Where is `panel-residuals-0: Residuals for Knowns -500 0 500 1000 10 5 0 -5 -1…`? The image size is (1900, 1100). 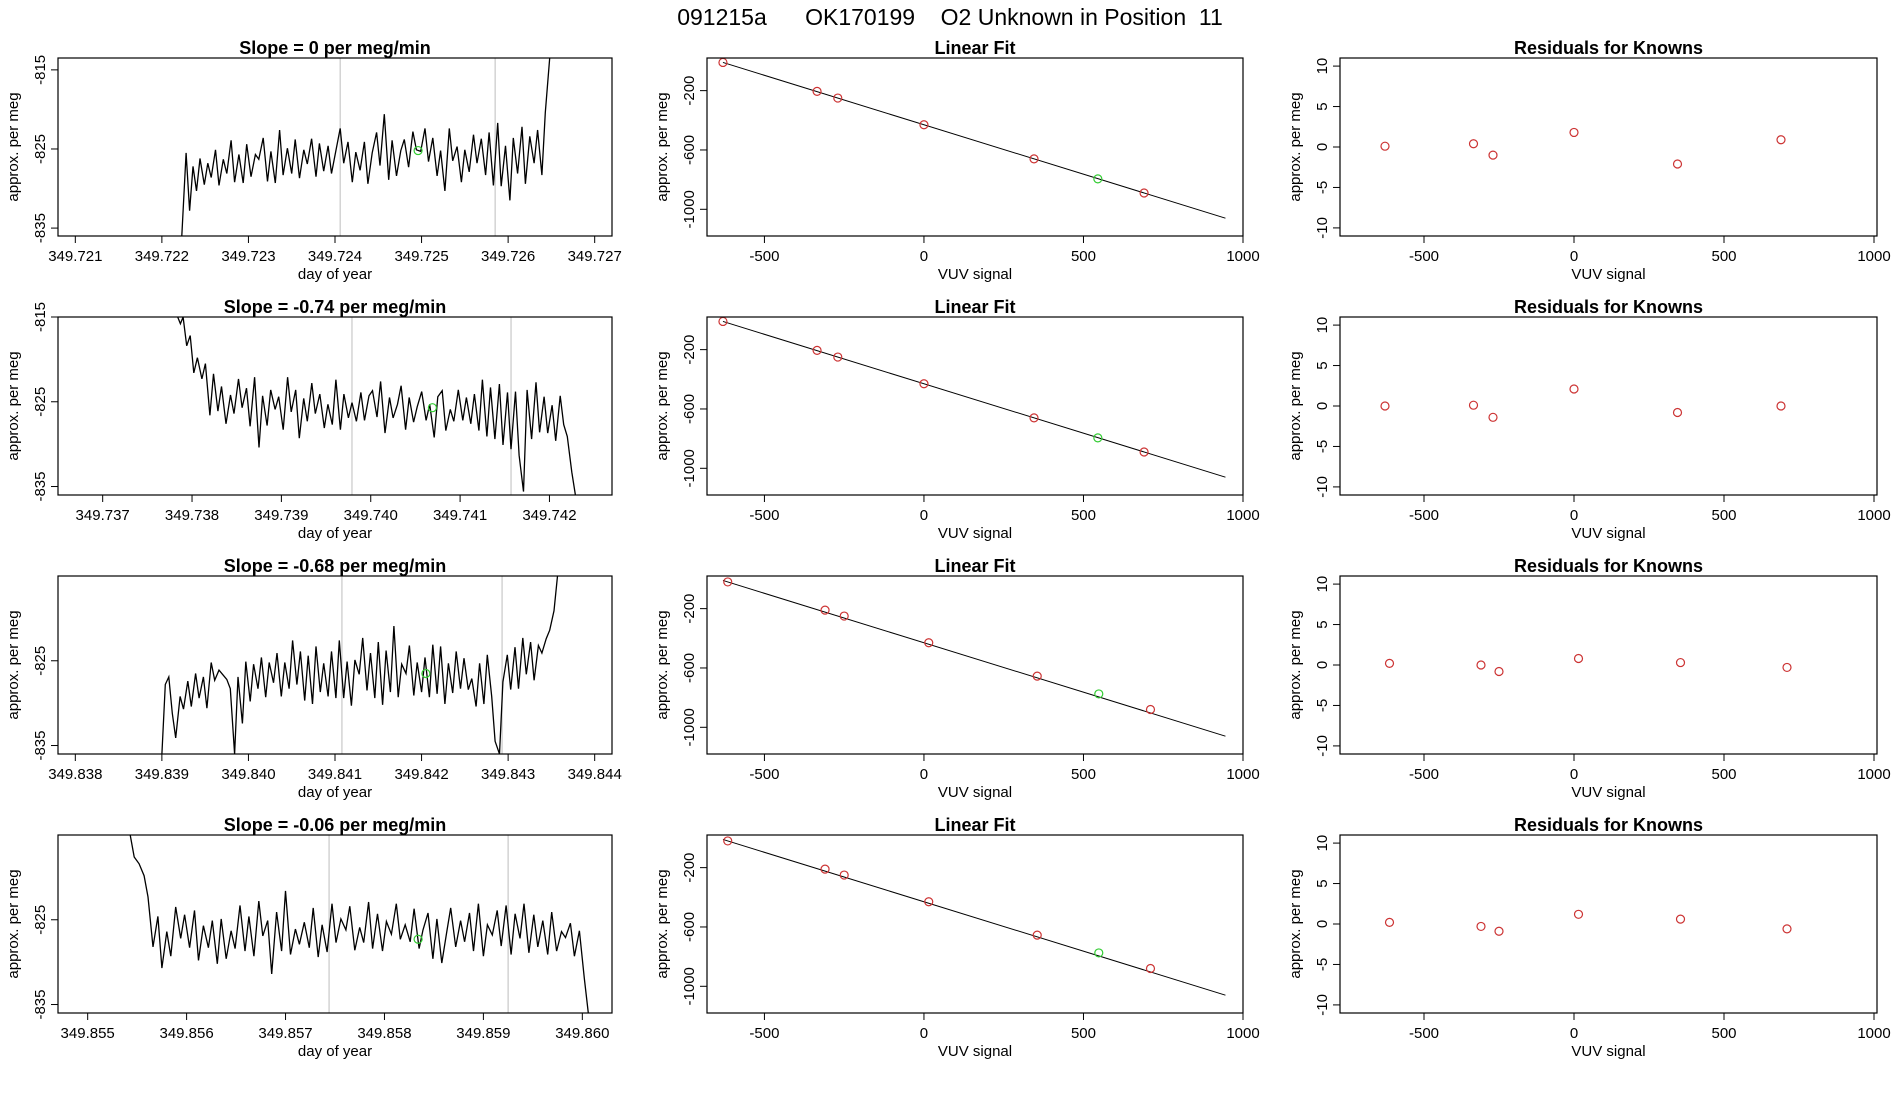 panel-residuals-0: Residuals for Knowns -500 0 500 1000 10 5 0 -5 -1… is located at coordinates (1589, 160).